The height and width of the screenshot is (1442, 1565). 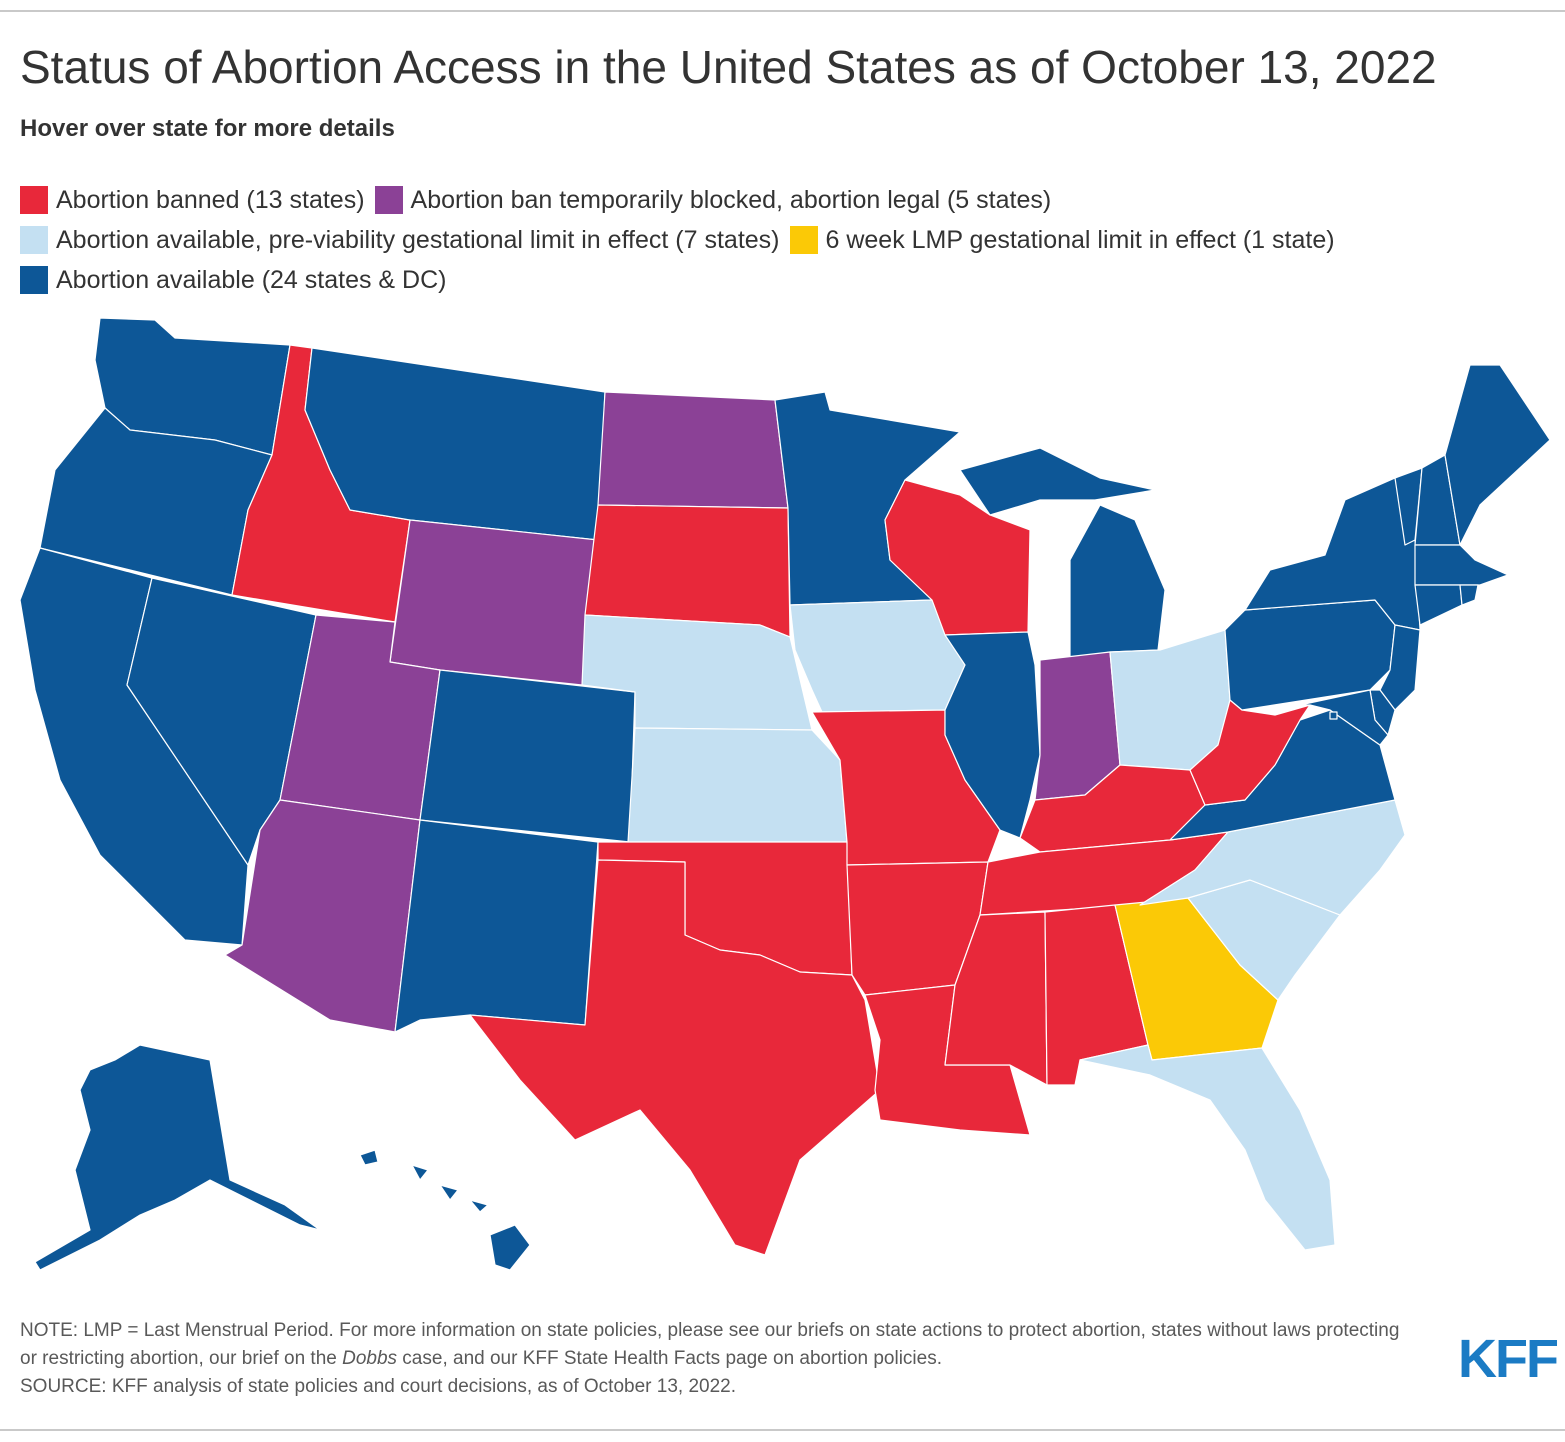 What do you see at coordinates (1497, 455) in the screenshot?
I see `state-ME` at bounding box center [1497, 455].